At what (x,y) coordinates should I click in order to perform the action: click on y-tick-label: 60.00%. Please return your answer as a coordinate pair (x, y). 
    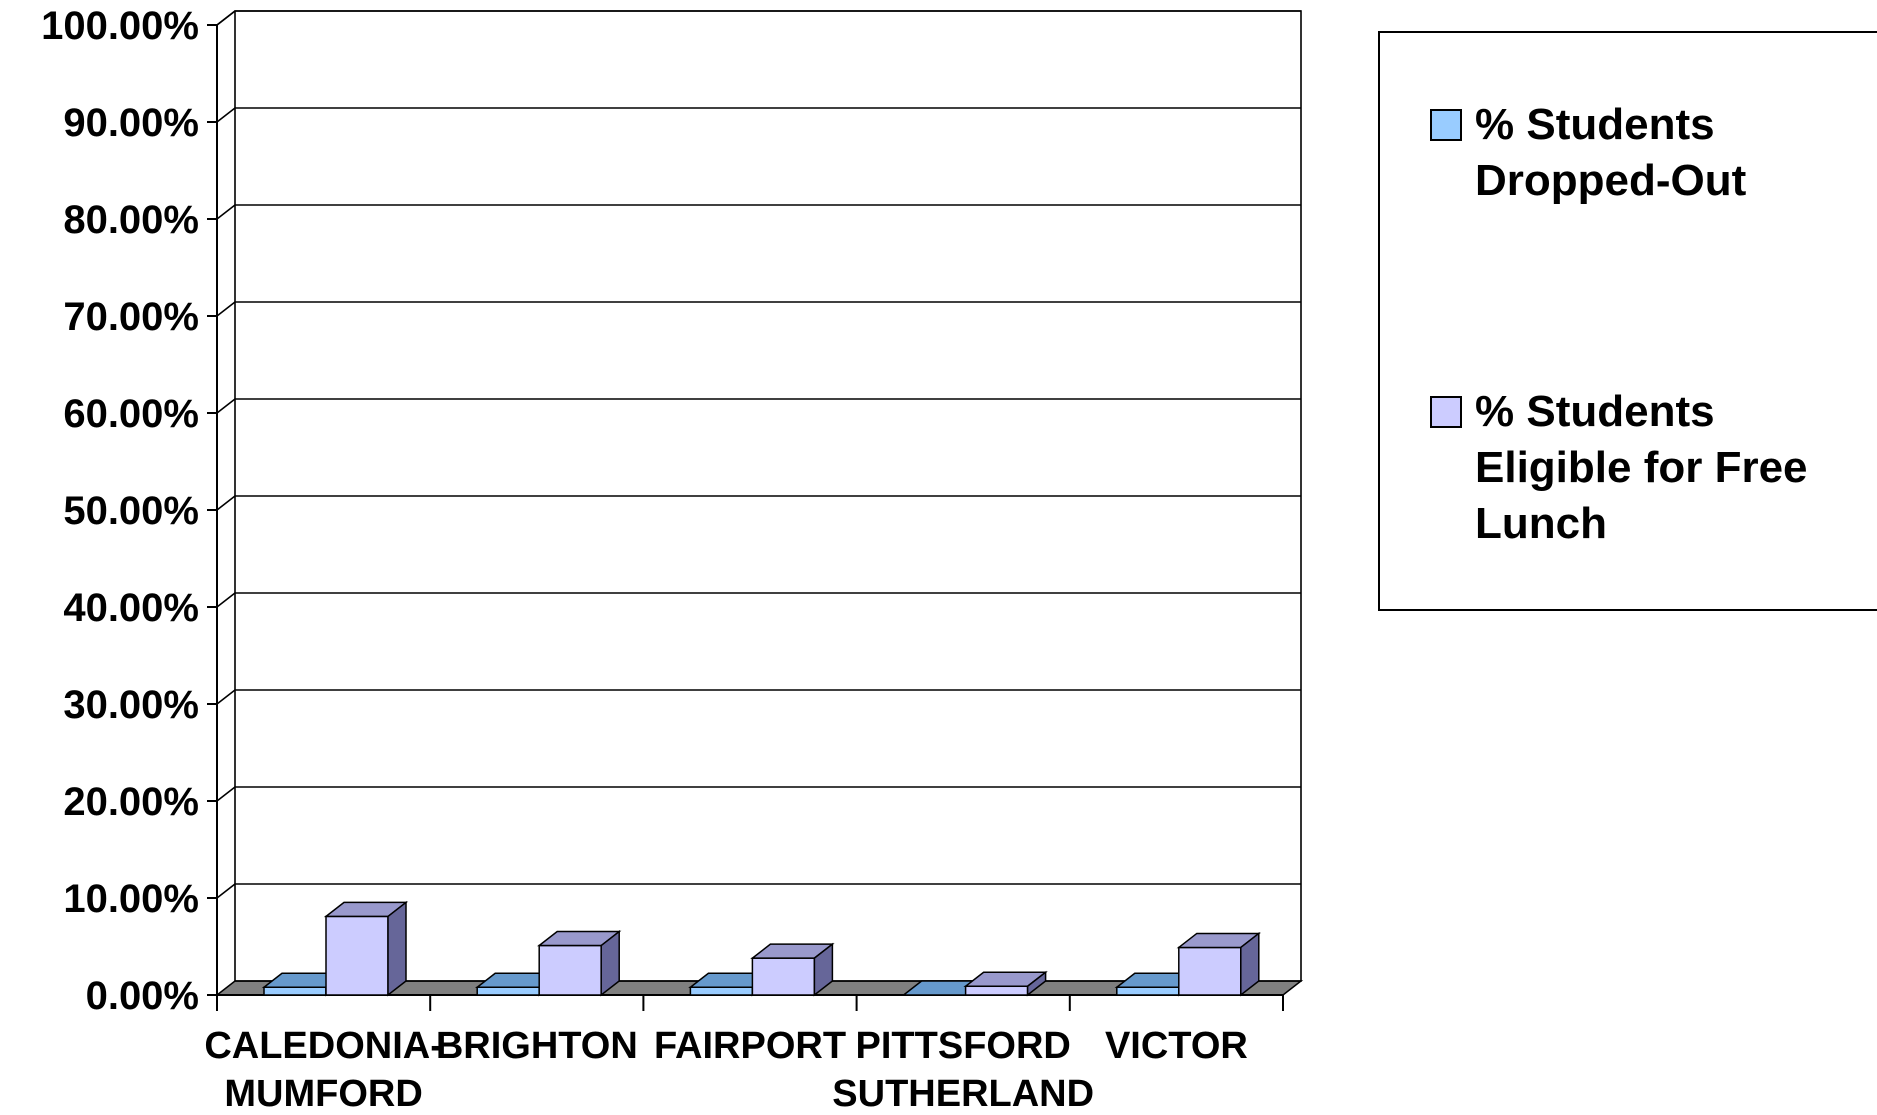
    Looking at the image, I should click on (131, 414).